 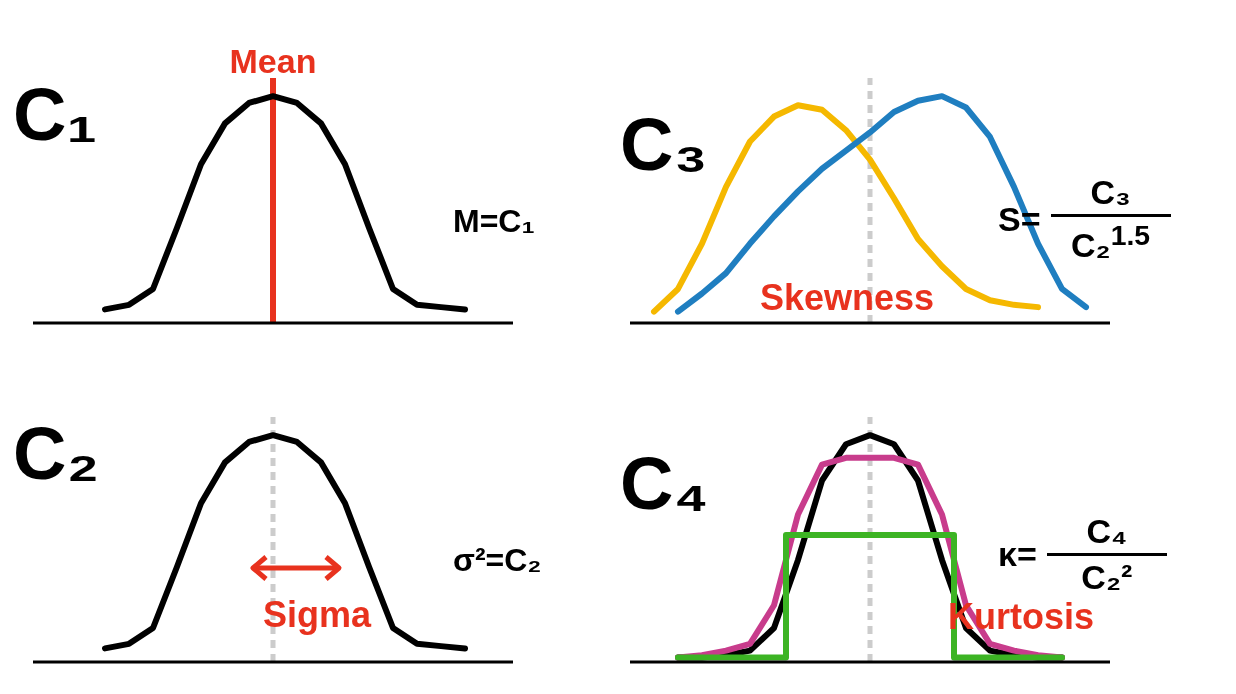 What do you see at coordinates (1017, 554) in the screenshot?
I see `annotation: κ=` at bounding box center [1017, 554].